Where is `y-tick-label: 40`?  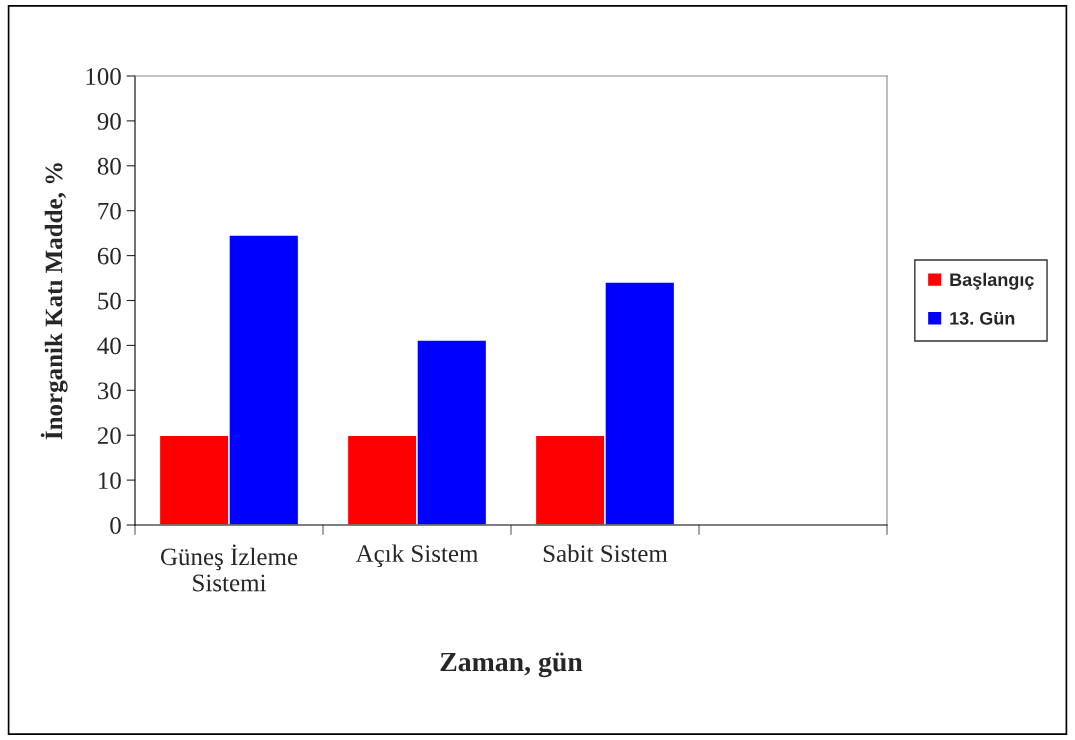
y-tick-label: 40 is located at coordinates (109, 346).